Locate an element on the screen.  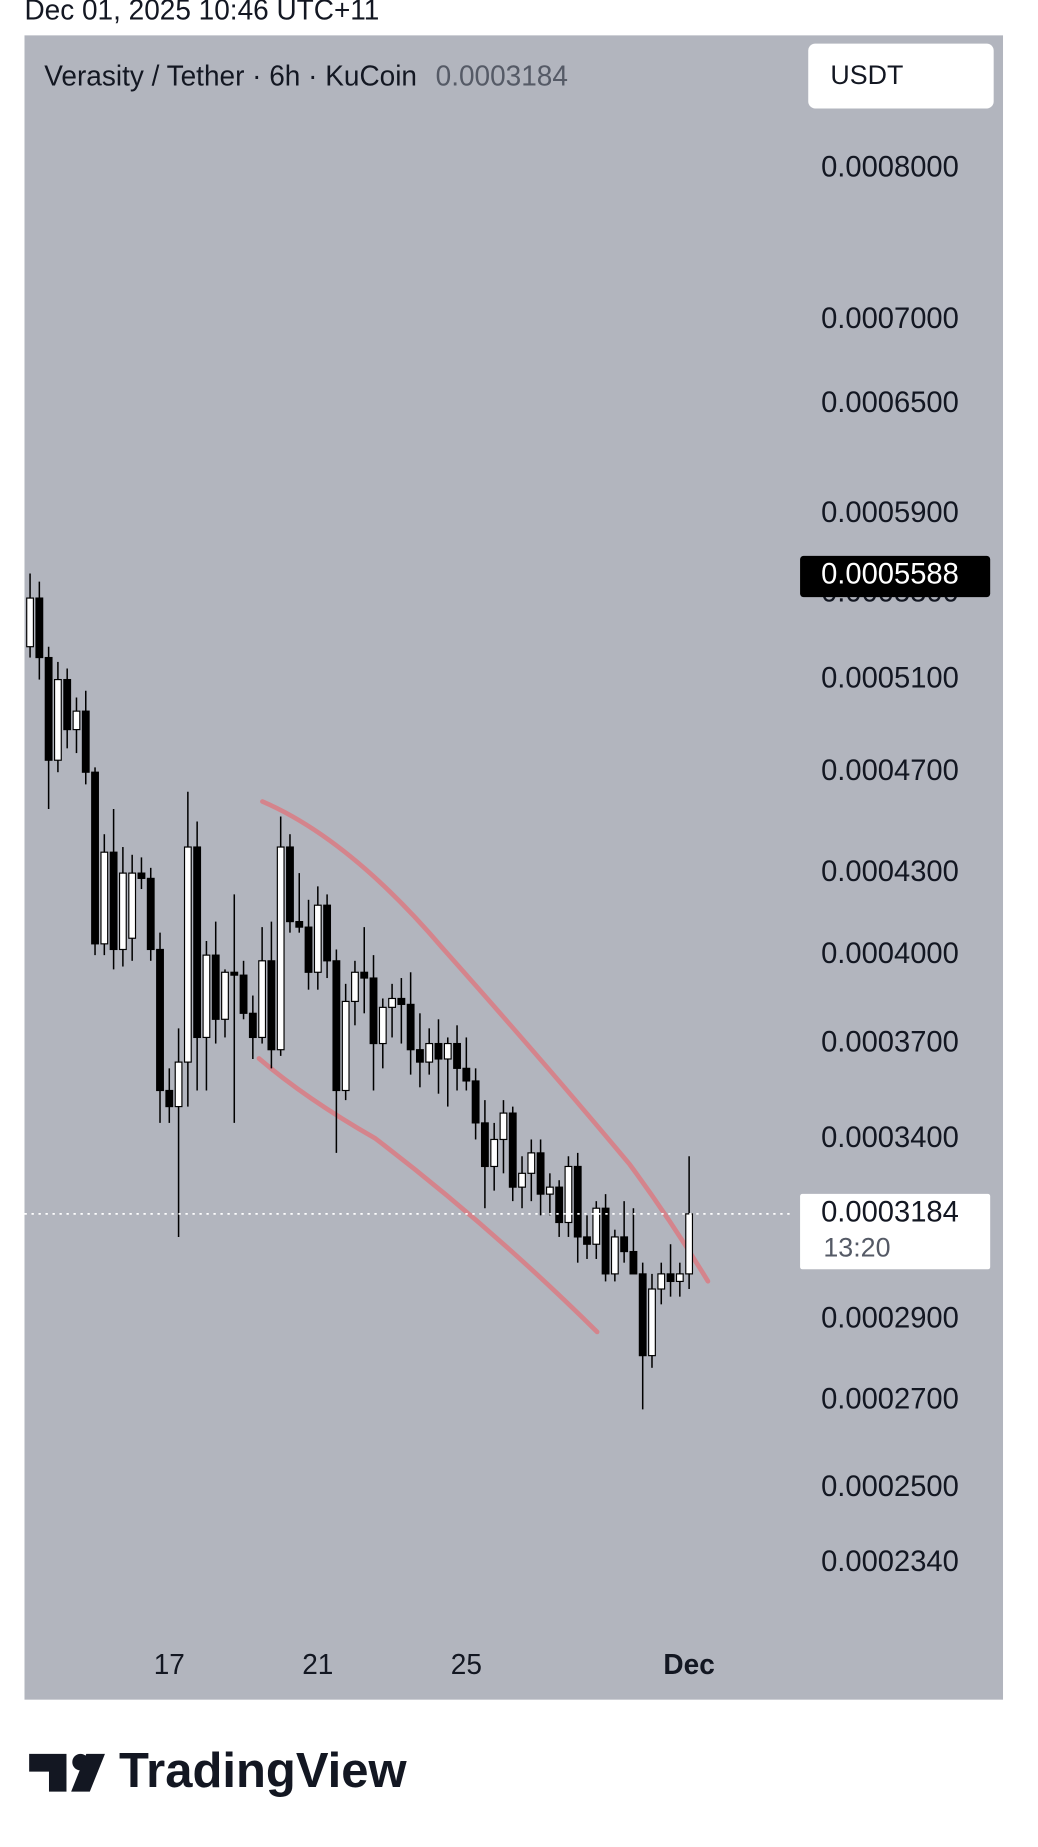
y-tick-label: 0.0005100 is located at coordinates (890, 677).